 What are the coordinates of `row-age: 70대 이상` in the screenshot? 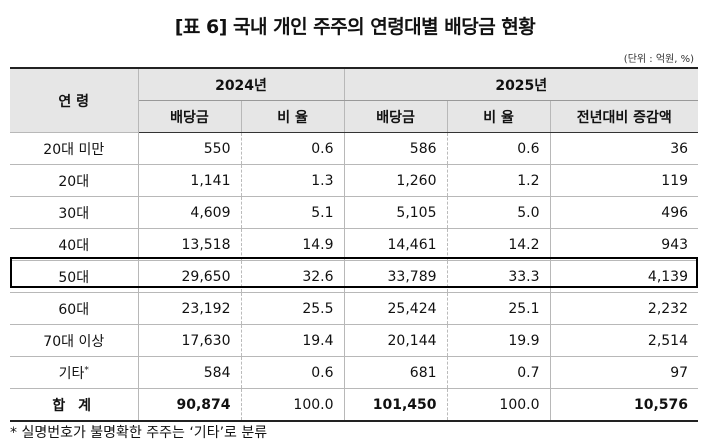 It's located at (74, 340).